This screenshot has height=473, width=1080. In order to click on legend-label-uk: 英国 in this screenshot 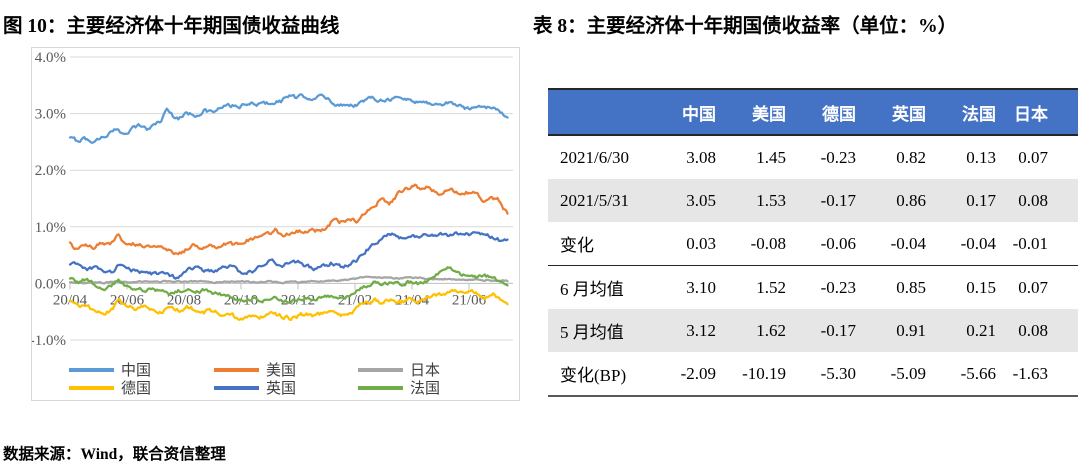, I will do `click(281, 388)`.